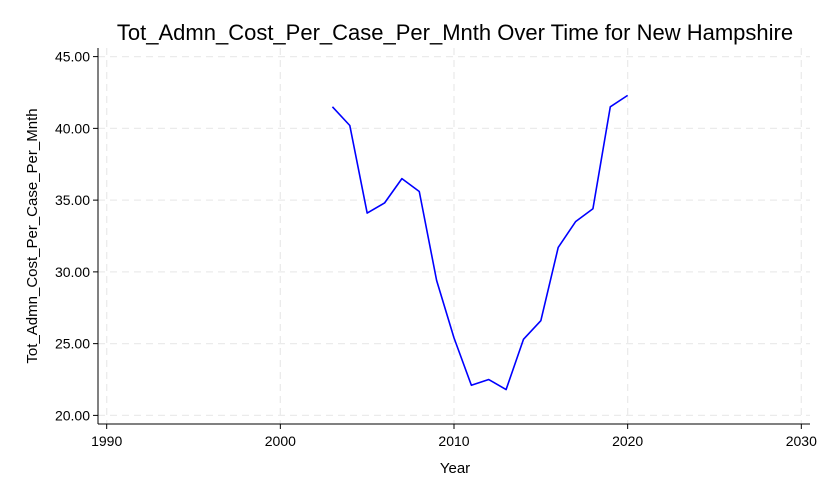  Describe the element at coordinates (32, 235) in the screenshot. I see `y-axis-title: Tot_Admn_Cost_Per_Case_Per_Mnth` at that location.